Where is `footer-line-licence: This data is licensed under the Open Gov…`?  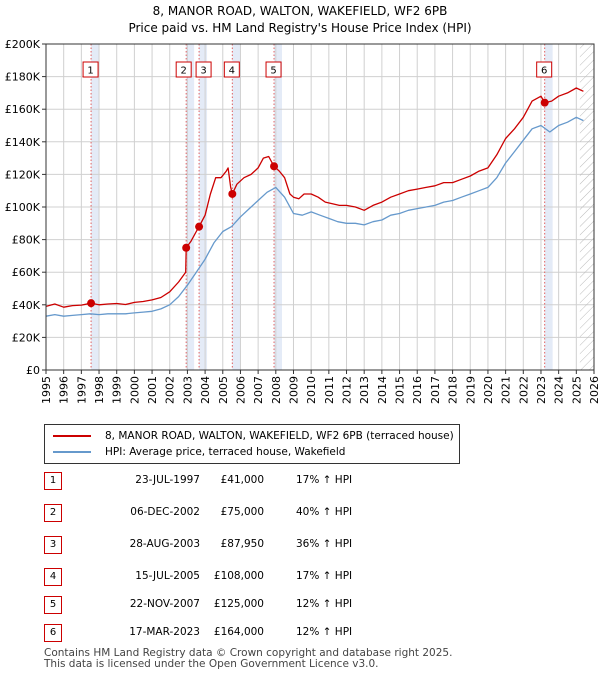 footer-line-licence: This data is licensed under the Open Gov… is located at coordinates (211, 664).